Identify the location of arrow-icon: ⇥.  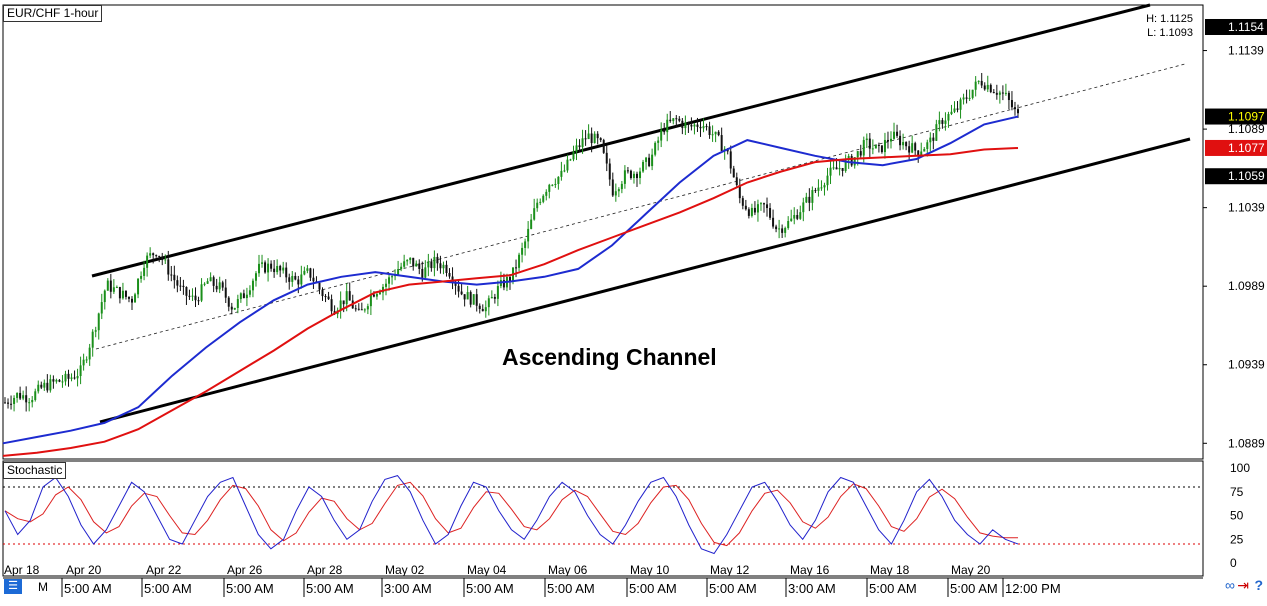
(1243, 585).